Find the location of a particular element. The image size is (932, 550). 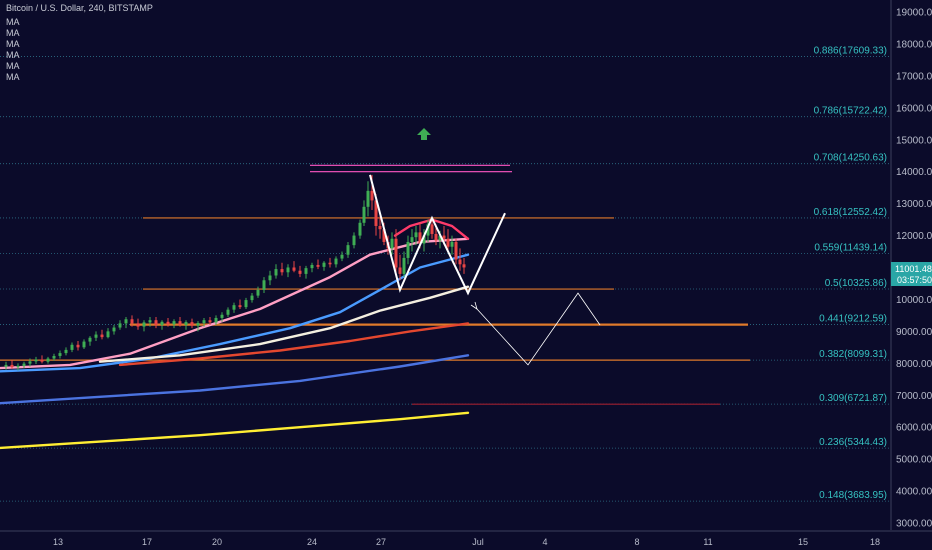

fib-label-0.148: 0.148(3683.95) is located at coordinates (853, 495).